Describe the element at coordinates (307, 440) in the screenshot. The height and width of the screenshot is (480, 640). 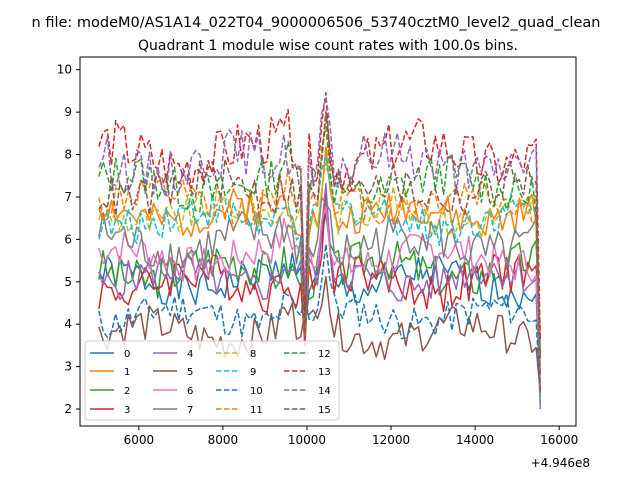
I see `x-tick-label: 10000` at that location.